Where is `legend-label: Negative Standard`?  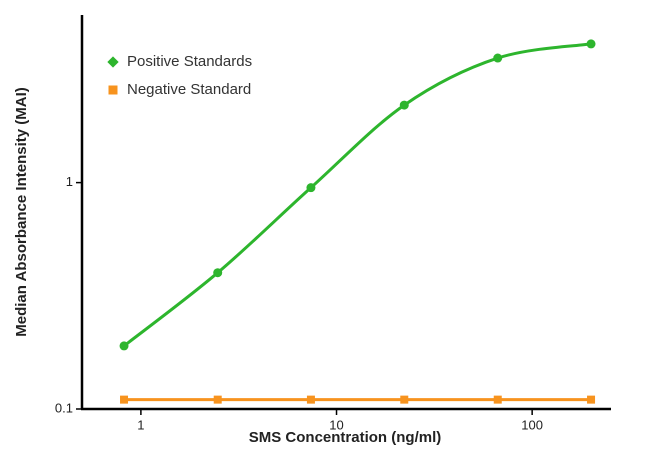
legend-label: Negative Standard is located at coordinates (189, 89).